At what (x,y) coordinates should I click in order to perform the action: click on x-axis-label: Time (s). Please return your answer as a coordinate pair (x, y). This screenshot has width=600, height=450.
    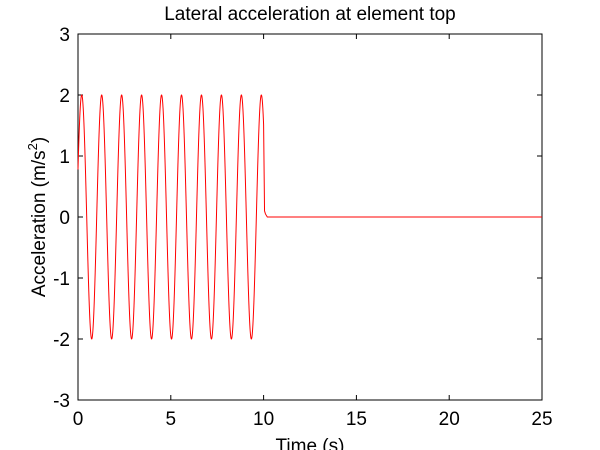
    Looking at the image, I should click on (310, 443).